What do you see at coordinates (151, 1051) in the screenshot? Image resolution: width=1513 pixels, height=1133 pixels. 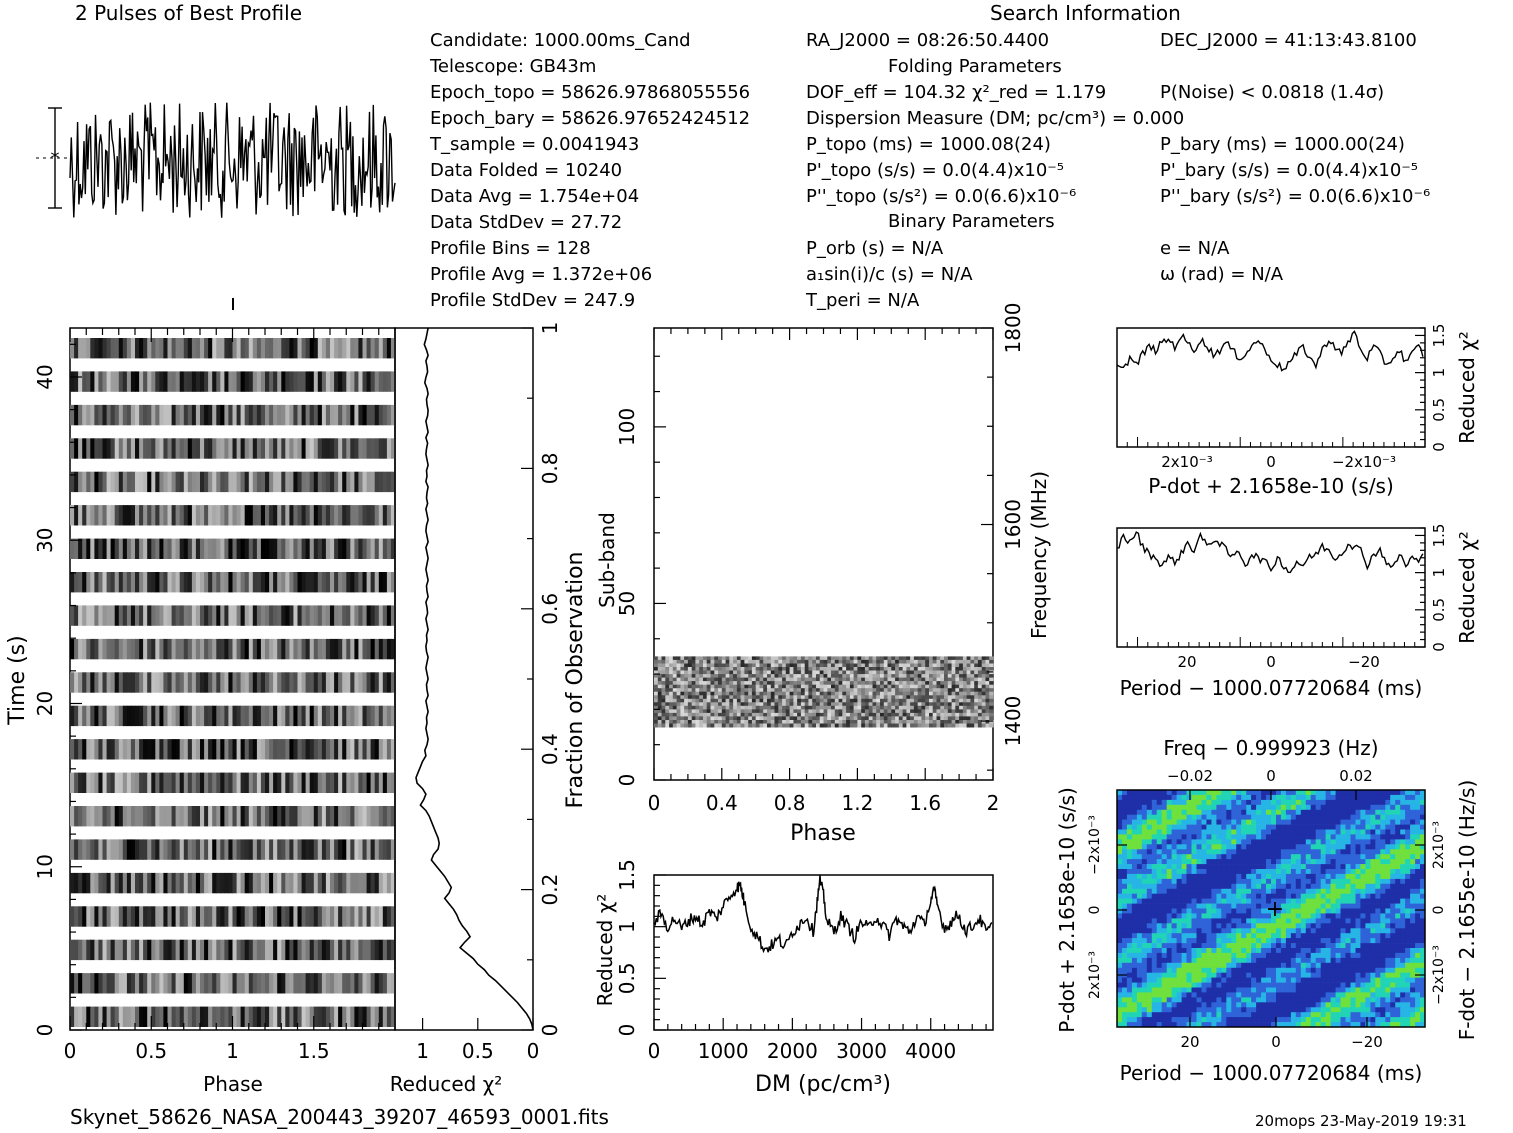 I see `x-tick-label: 0.5` at bounding box center [151, 1051].